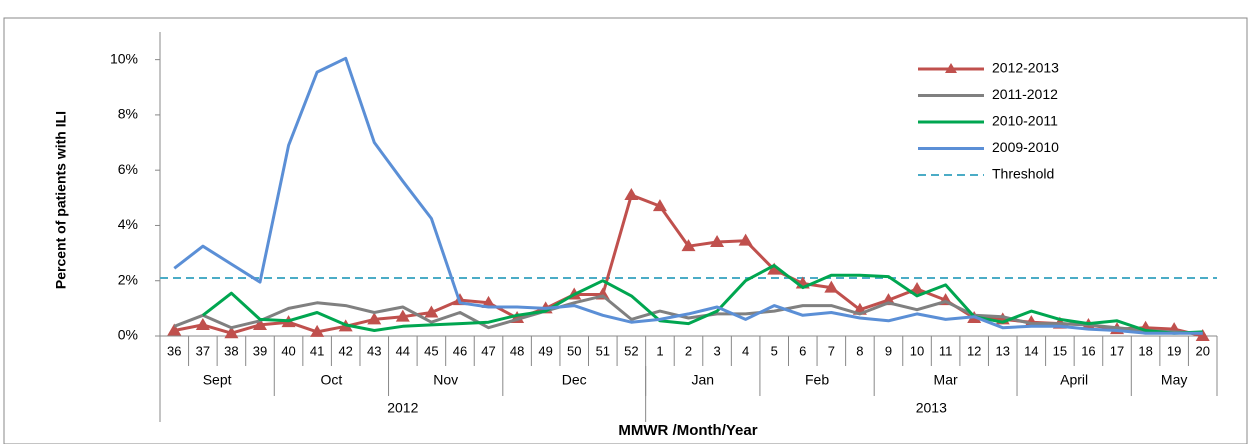 The width and height of the screenshot is (1252, 444). Describe the element at coordinates (1202, 350) in the screenshot. I see `x-tick-label: 20` at that location.